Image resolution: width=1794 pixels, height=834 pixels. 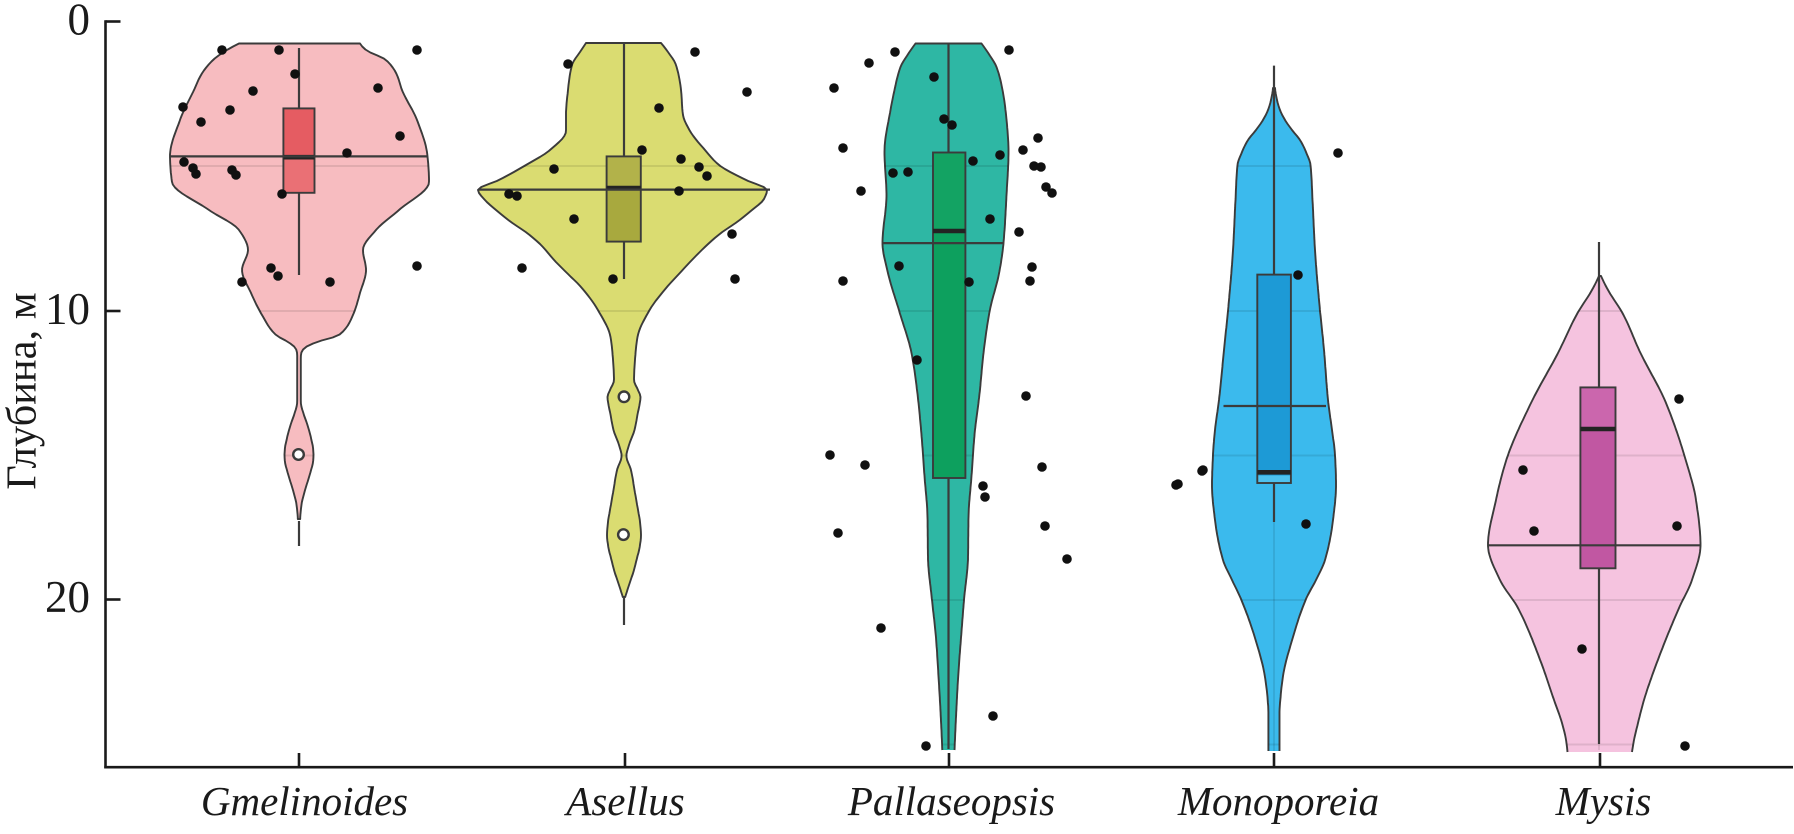 I want to click on svg-text: 20, so click(x=67, y=597).